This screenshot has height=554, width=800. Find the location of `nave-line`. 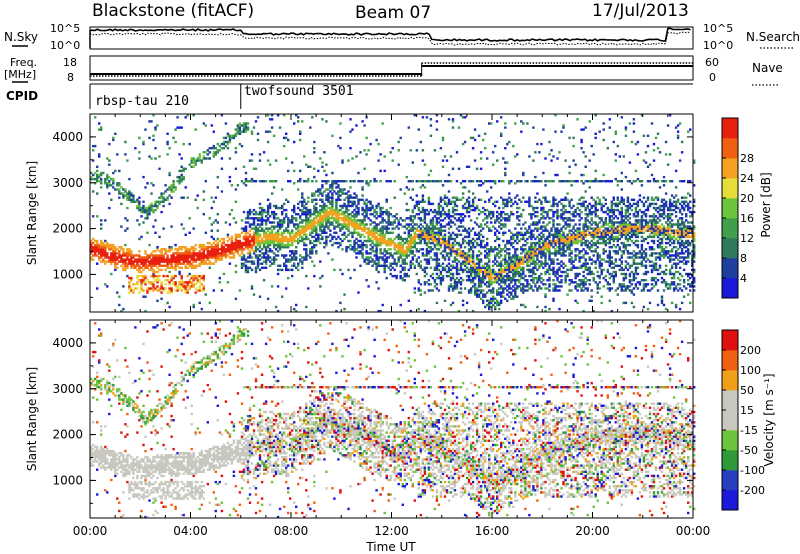

nave-line is located at coordinates (391, 69).